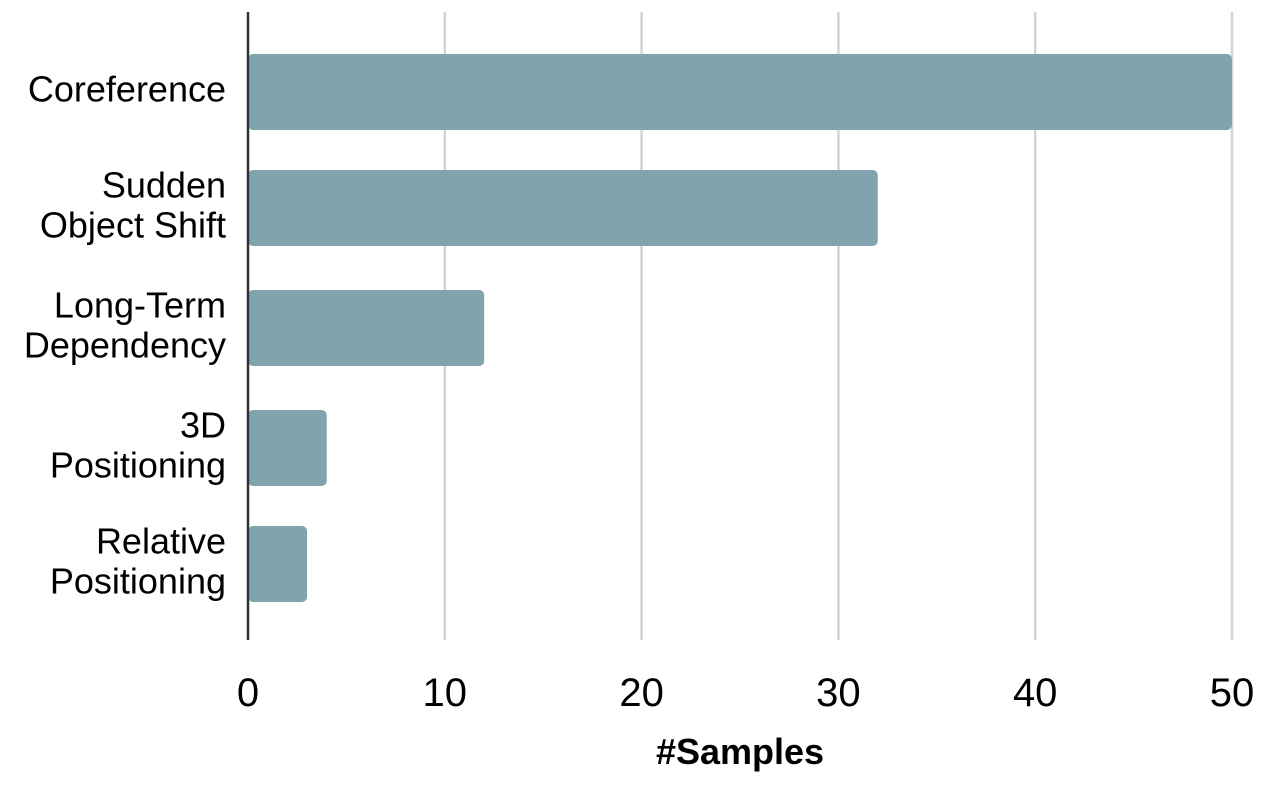 The width and height of the screenshot is (1288, 786). Describe the element at coordinates (740, 92) in the screenshot. I see `bar-coreference` at that location.